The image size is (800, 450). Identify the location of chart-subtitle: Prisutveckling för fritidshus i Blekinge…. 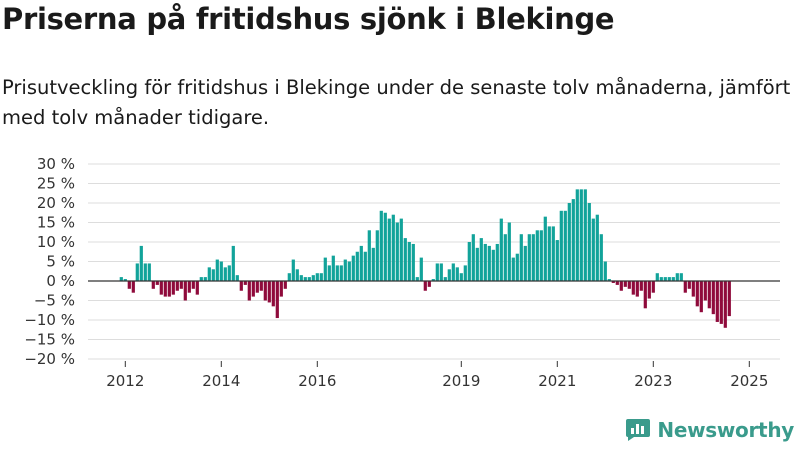
(396, 102).